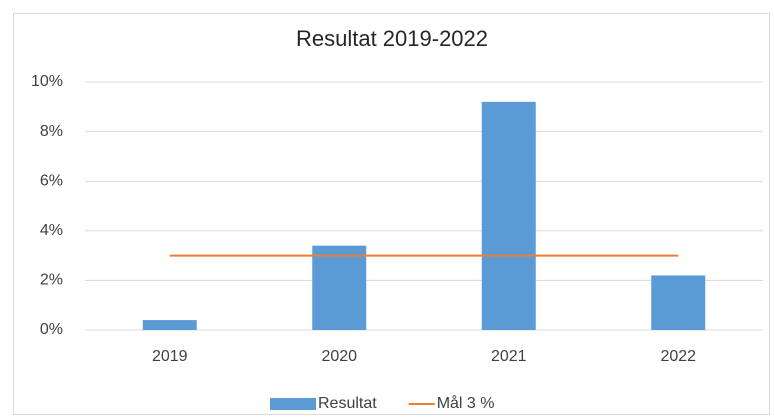  What do you see at coordinates (51, 180) in the screenshot?
I see `y-tick-label: 6%` at bounding box center [51, 180].